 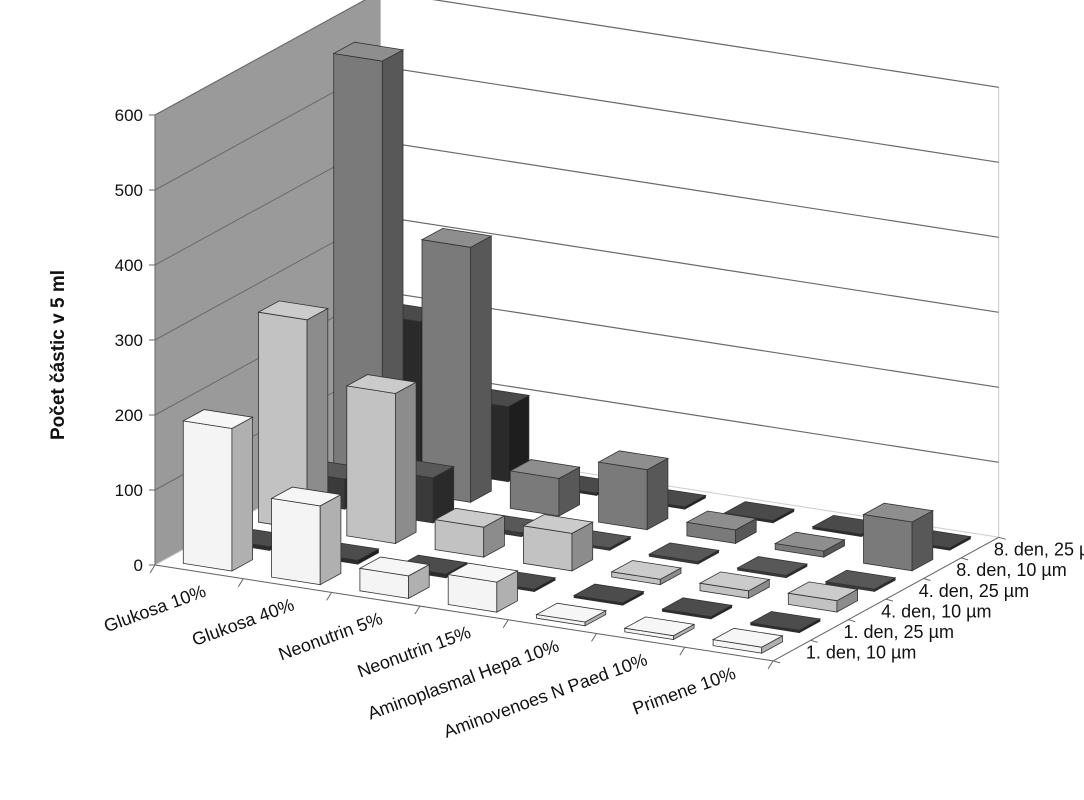 I want to click on series-label: 1. den, 25 µm, so click(x=899, y=632).